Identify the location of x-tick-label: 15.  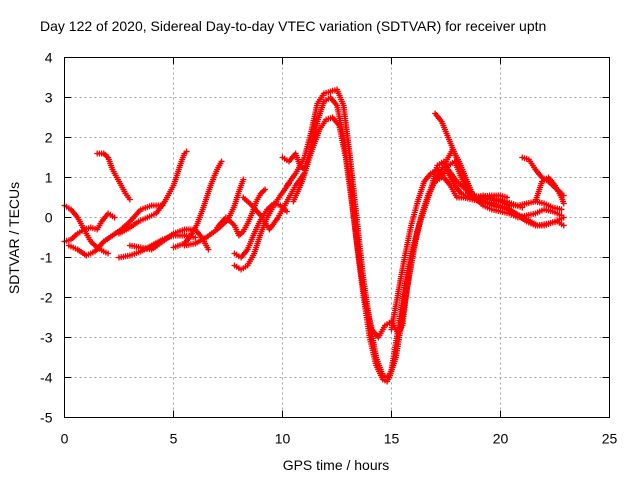
(392, 439).